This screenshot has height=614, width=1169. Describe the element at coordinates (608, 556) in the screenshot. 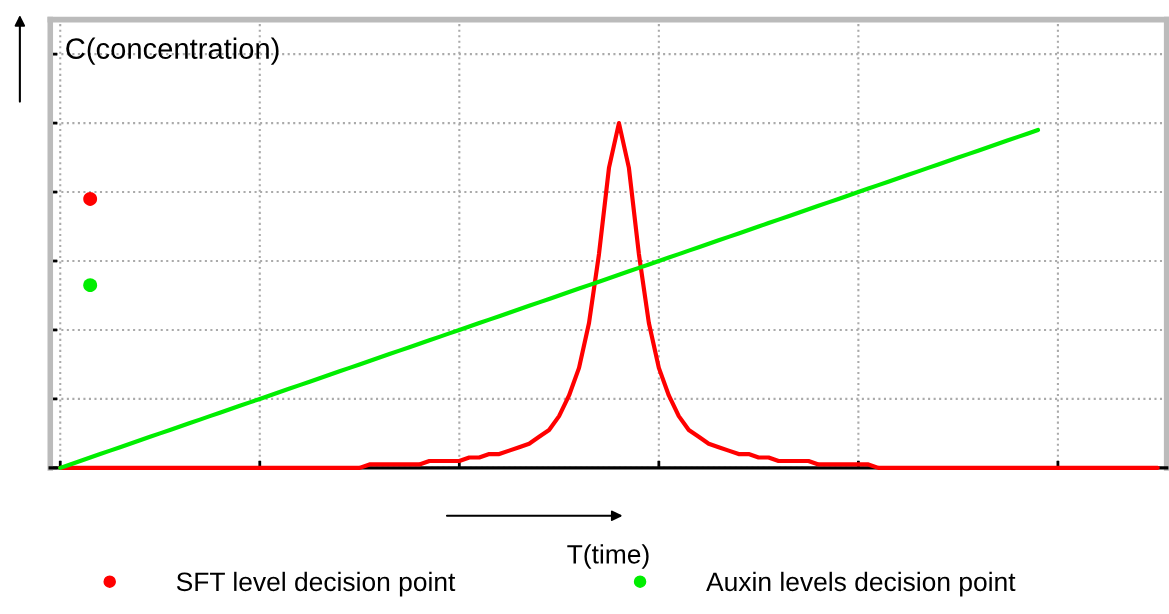

I see `x-axis-title: T(time)` at that location.